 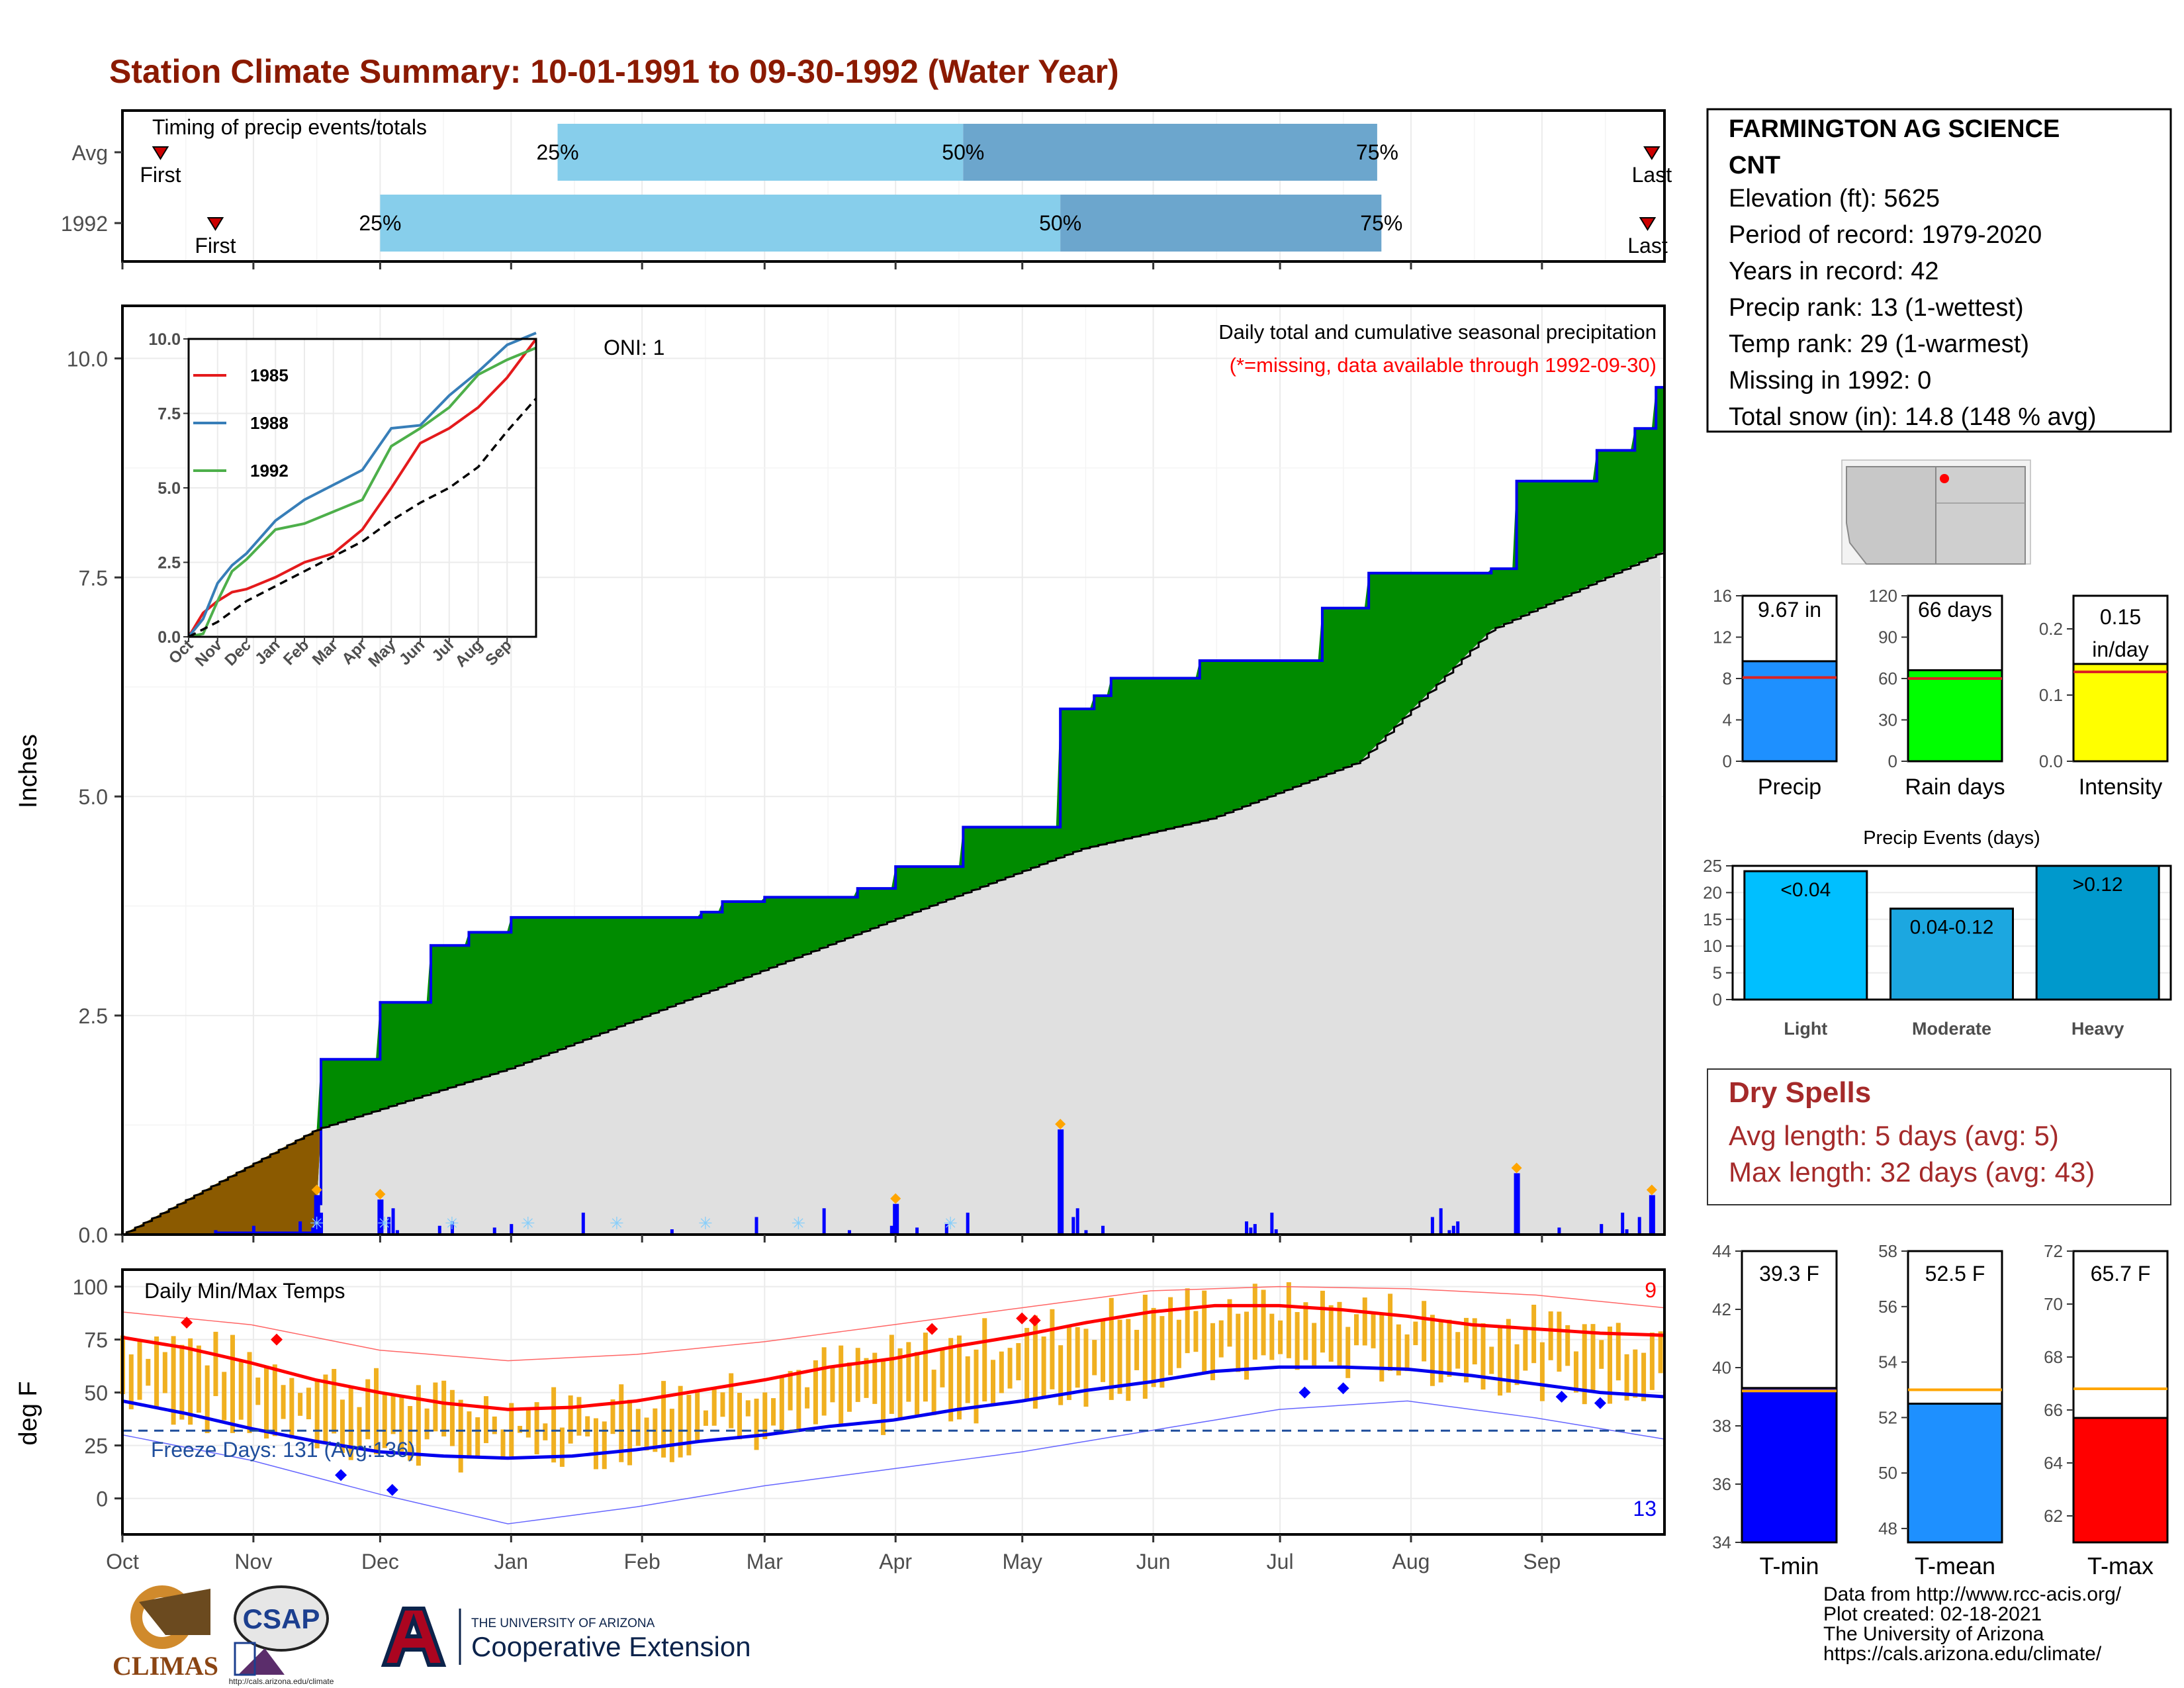 I want to click on last-event-marker-icon, so click(x=1652, y=153).